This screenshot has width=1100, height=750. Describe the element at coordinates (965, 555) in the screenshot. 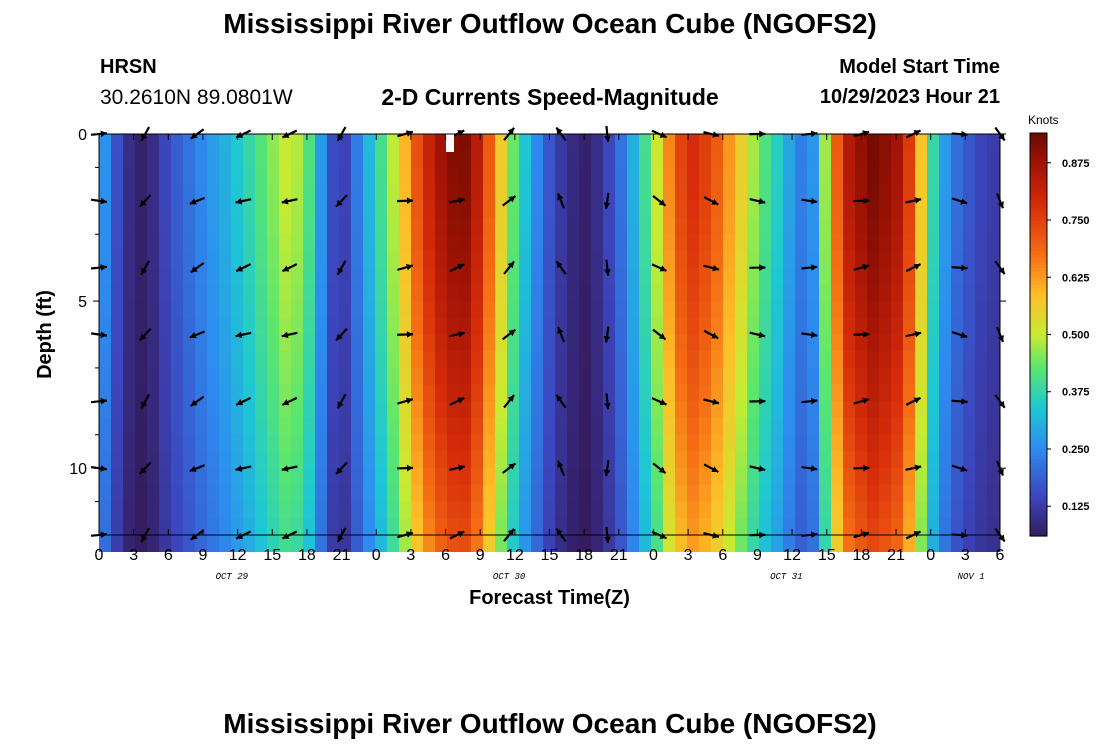

I see `x-tick-label: 3` at that location.